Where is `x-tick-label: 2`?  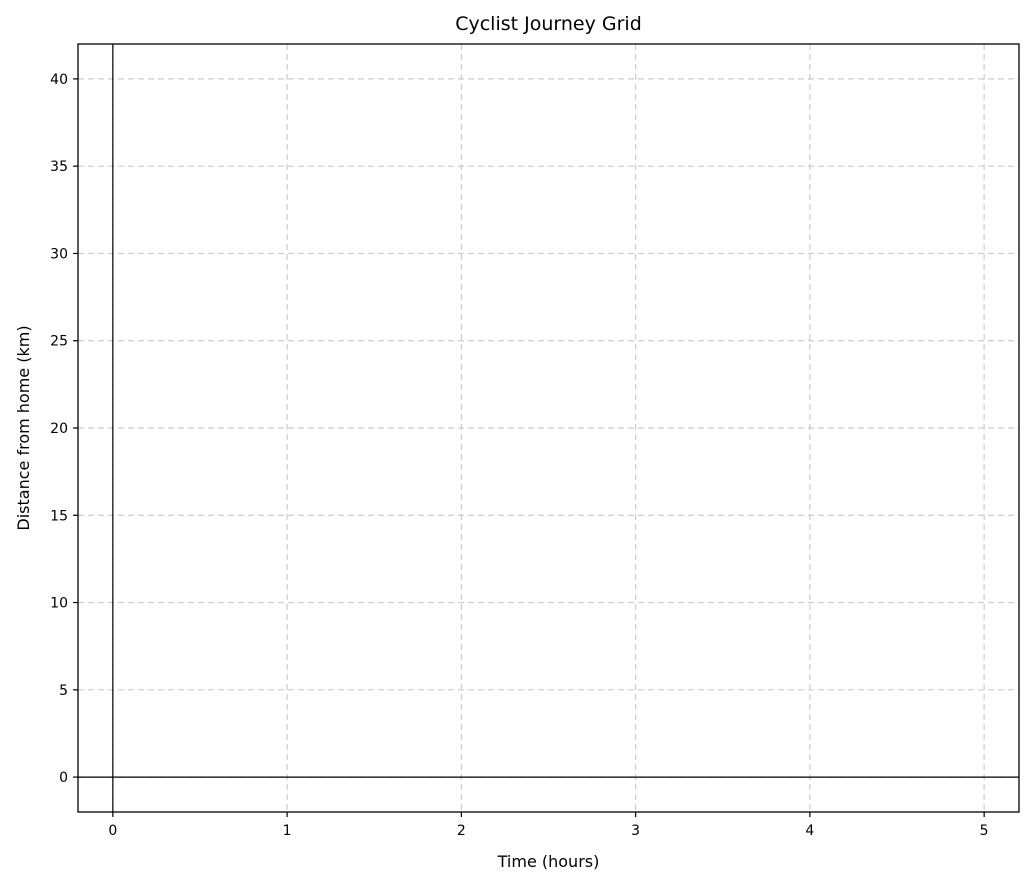
x-tick-label: 2 is located at coordinates (461, 831).